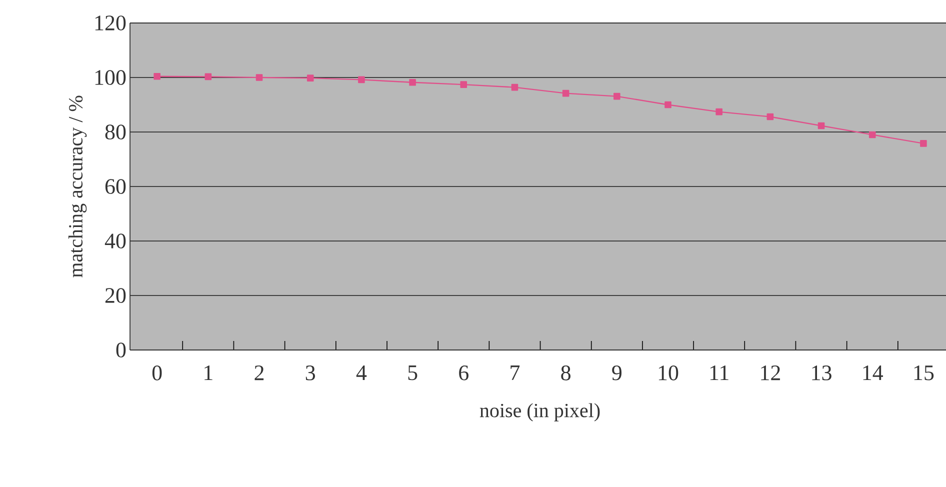  Describe the element at coordinates (110, 23) in the screenshot. I see `y-tick-label: 120` at that location.